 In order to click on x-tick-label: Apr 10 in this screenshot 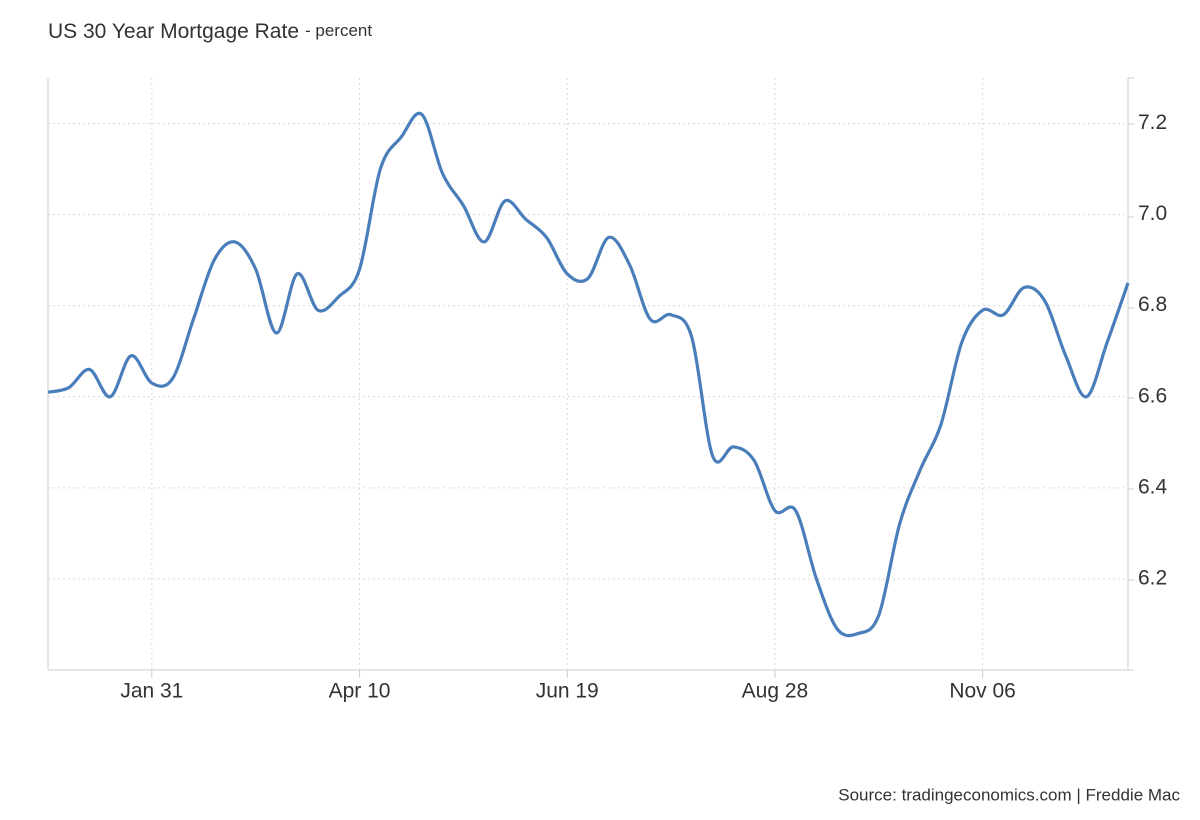, I will do `click(360, 691)`.